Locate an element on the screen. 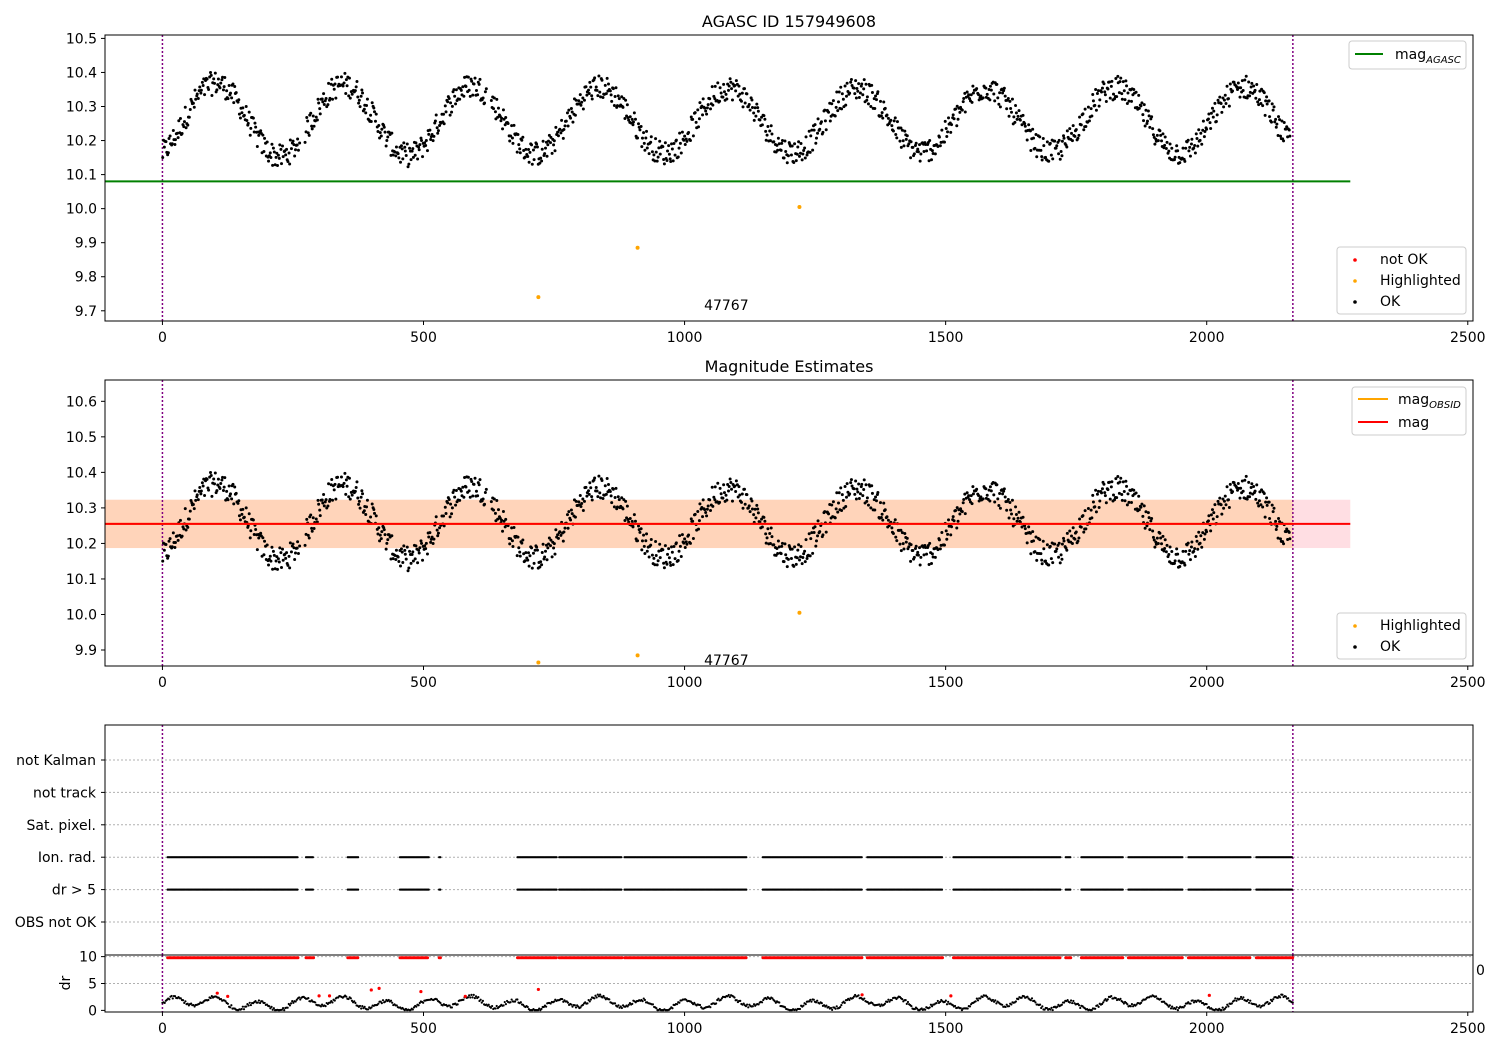 The height and width of the screenshot is (1050, 1500). flag-point is located at coordinates (297, 889).